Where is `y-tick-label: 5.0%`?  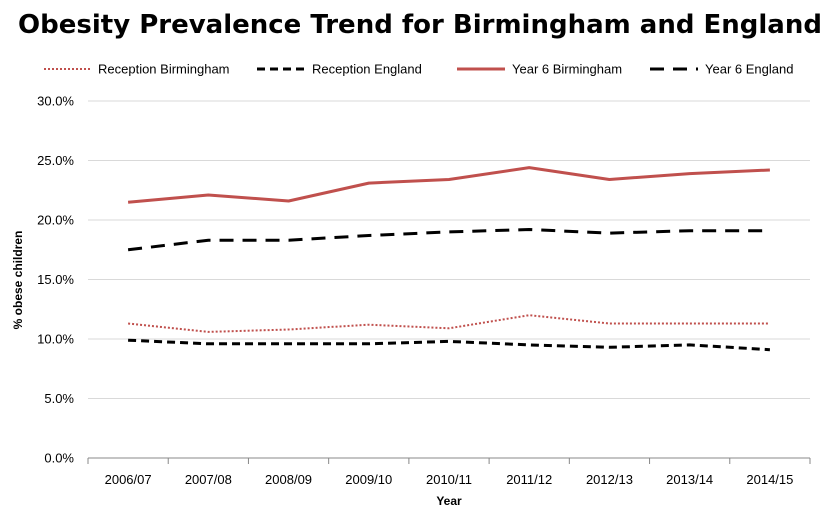
y-tick-label: 5.0% is located at coordinates (59, 398).